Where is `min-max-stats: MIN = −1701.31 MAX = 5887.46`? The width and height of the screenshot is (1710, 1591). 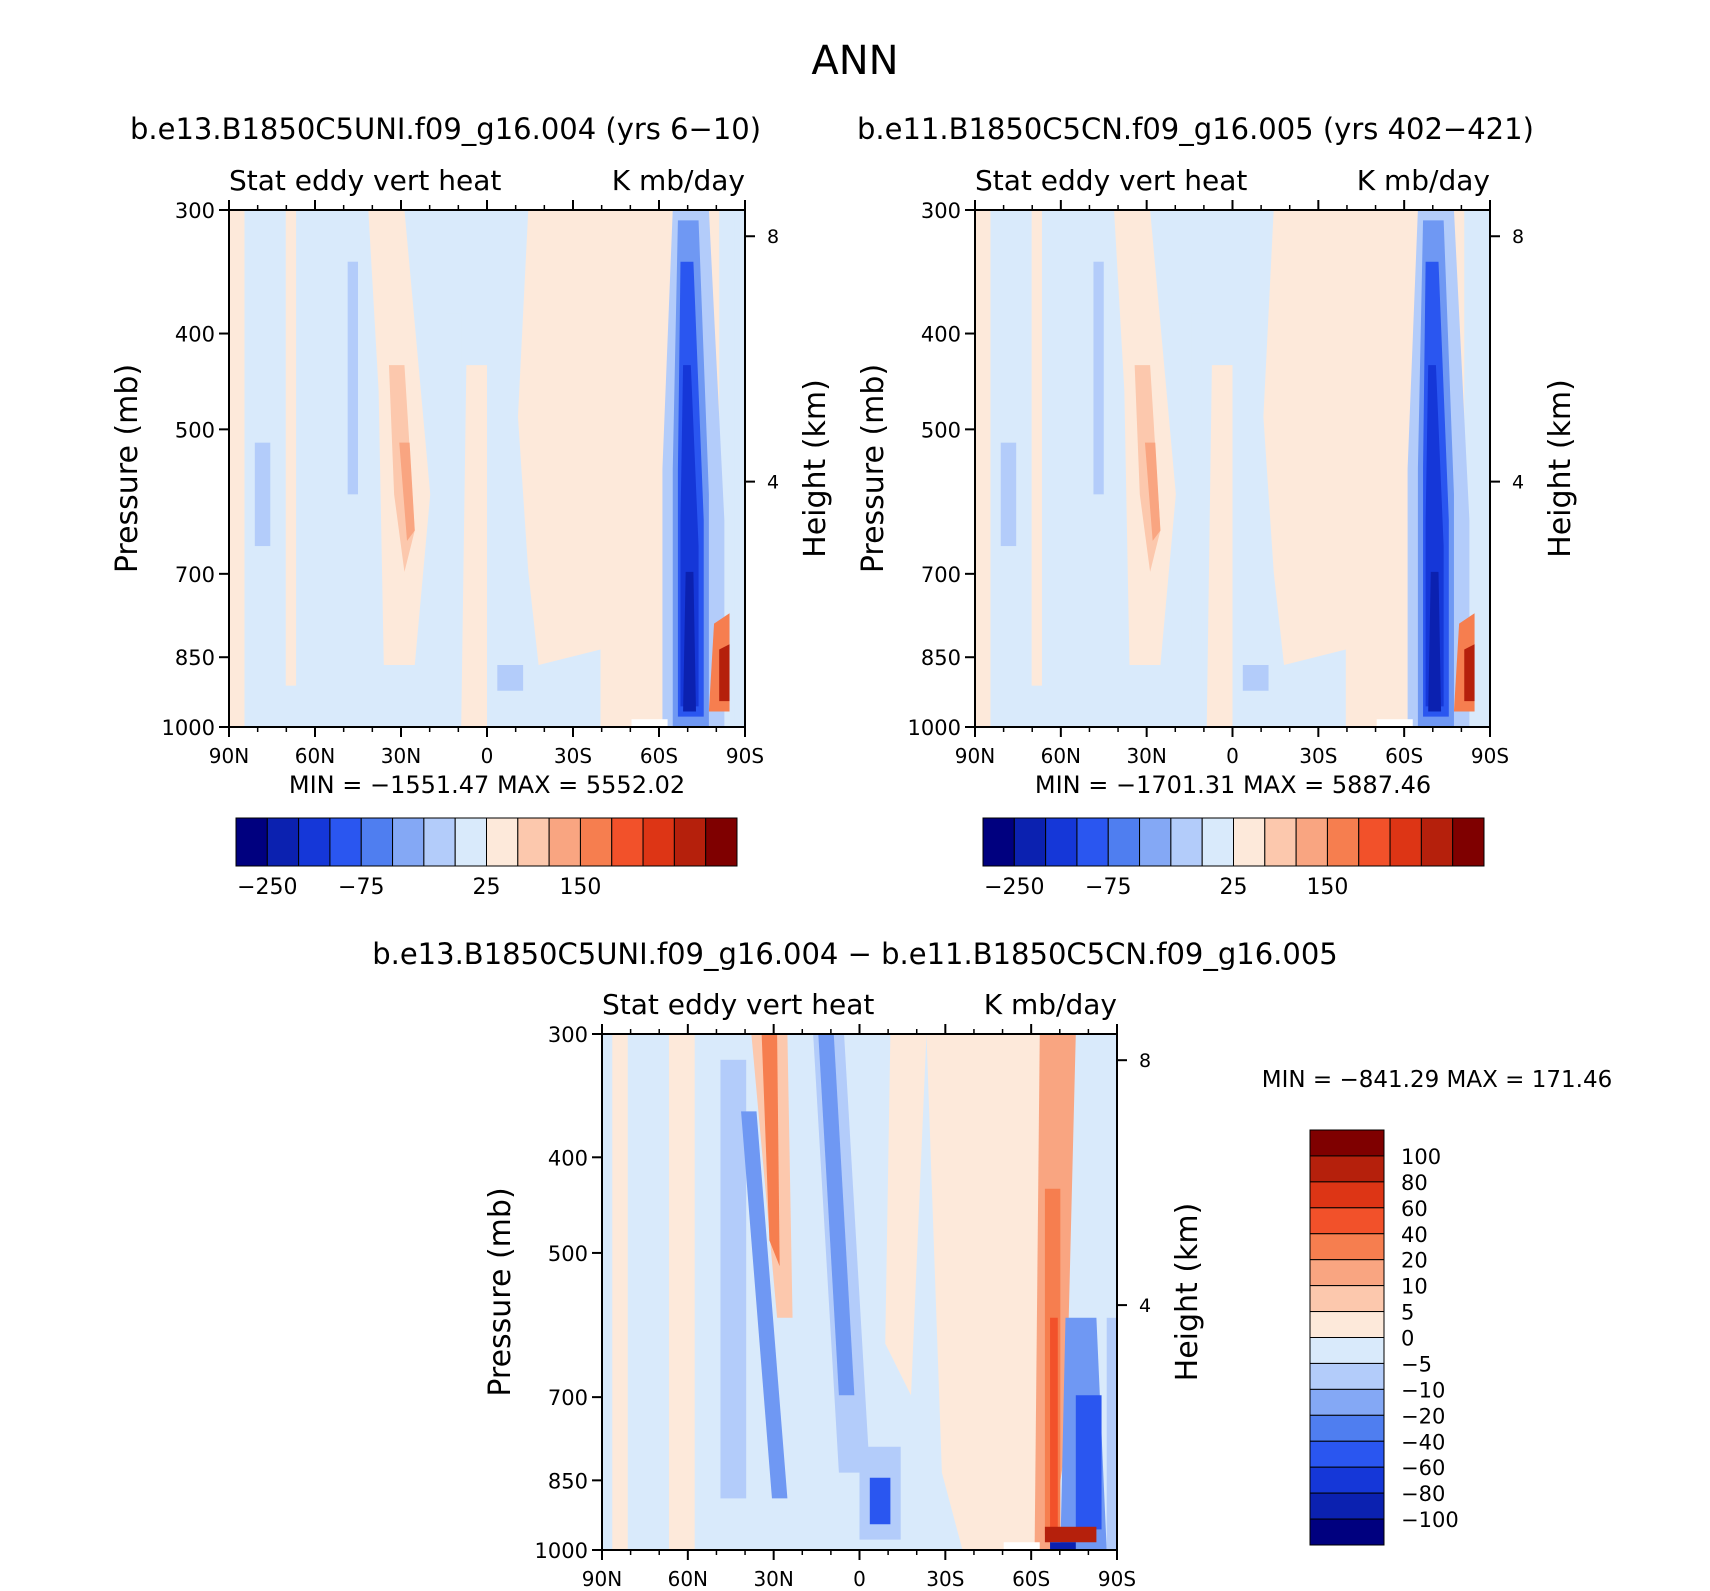 min-max-stats: MIN = −1701.31 MAX = 5887.46 is located at coordinates (1233, 785).